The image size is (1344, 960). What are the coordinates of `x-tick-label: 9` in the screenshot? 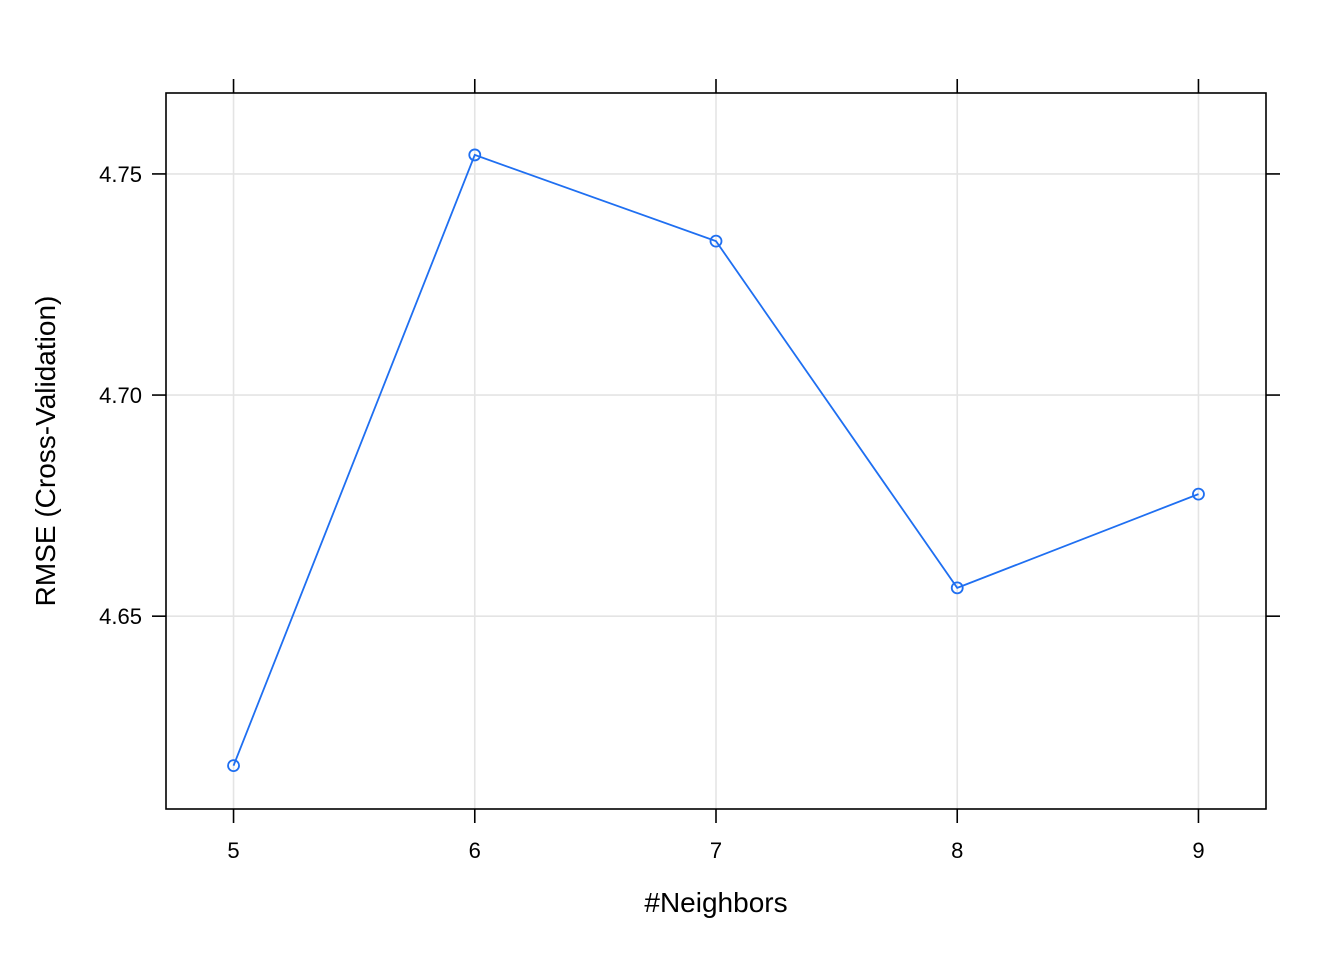 It's located at (1198, 850).